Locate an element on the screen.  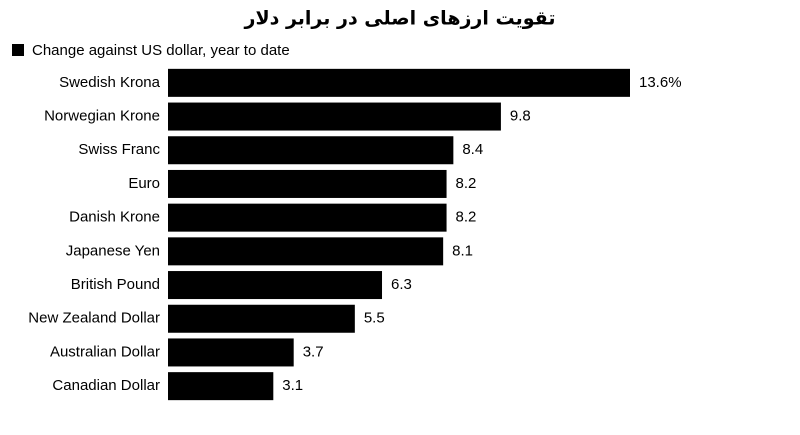
y-tick-label: Norwegian Krone is located at coordinates (102, 116).